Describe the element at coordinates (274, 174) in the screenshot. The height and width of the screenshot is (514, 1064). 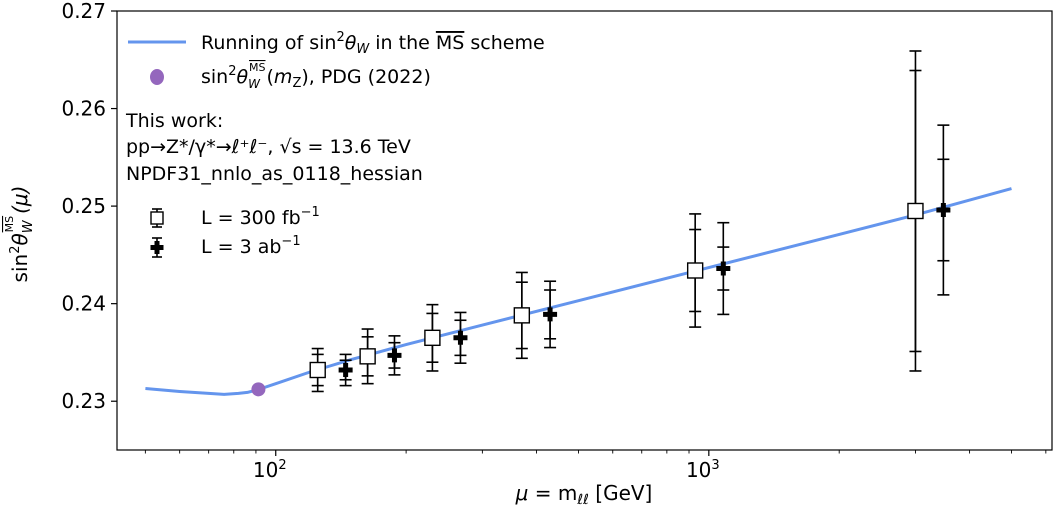
I see `legend-pdf-label: NPDF31_nnlo_as_0118_hessian` at that location.